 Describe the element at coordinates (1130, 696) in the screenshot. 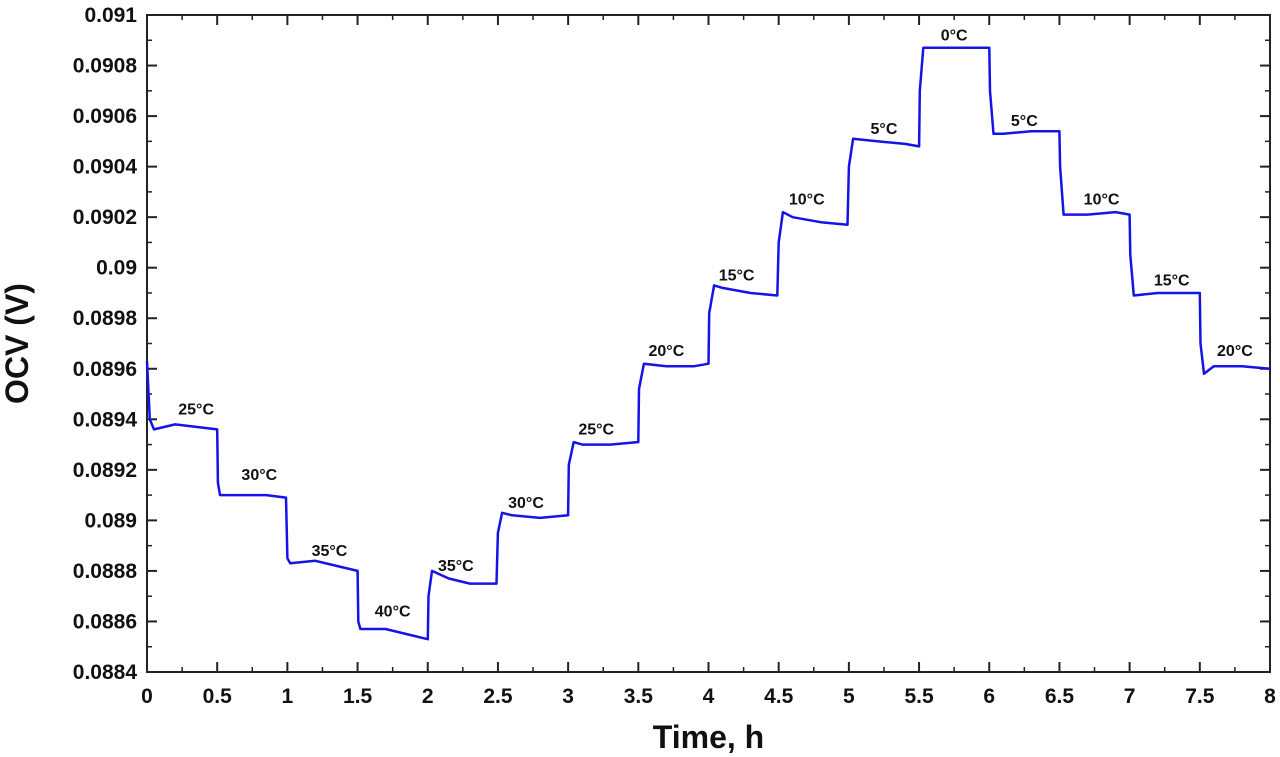

I see `x-tick-label: 7` at that location.